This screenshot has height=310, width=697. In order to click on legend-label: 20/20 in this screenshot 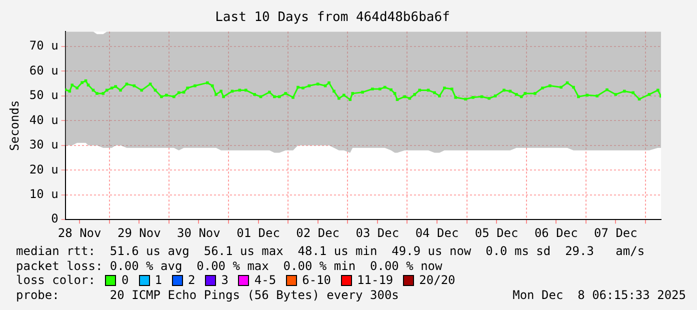, I will do `click(437, 280)`.